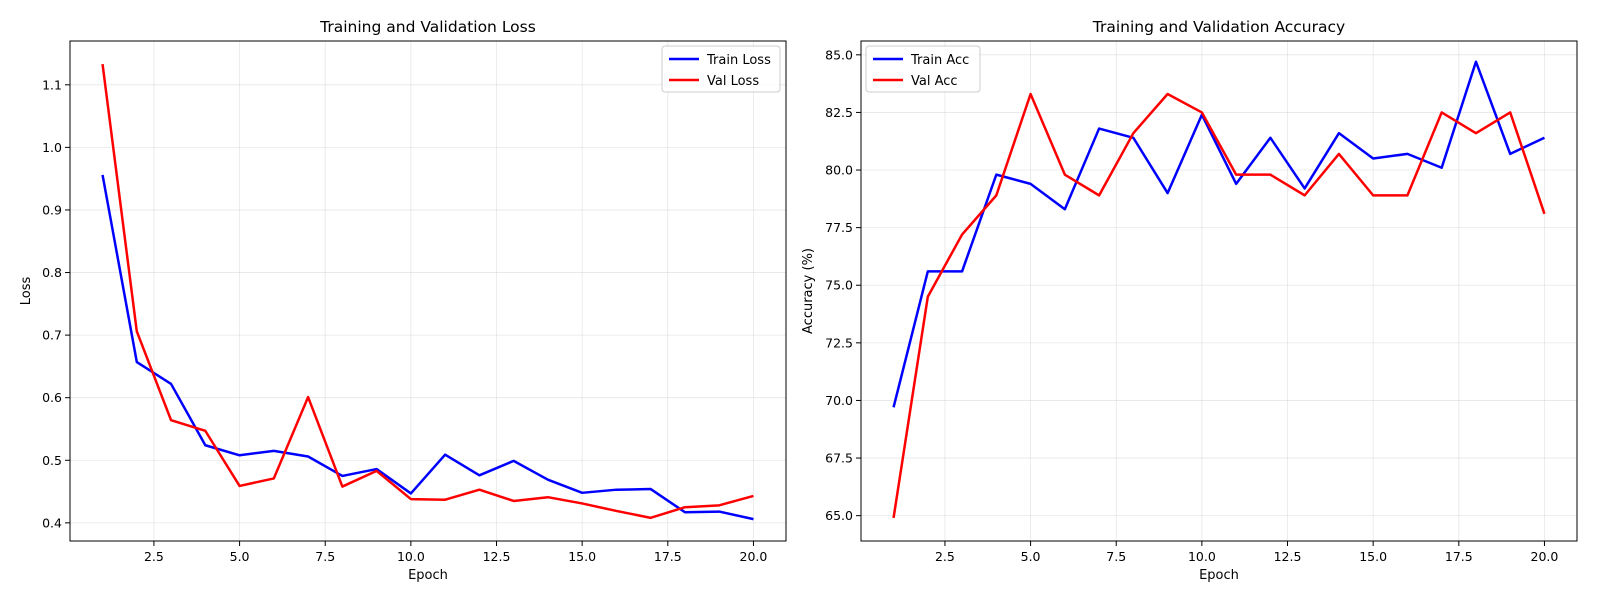 This screenshot has width=1600, height=604. Describe the element at coordinates (154, 556) in the screenshot. I see `loss-x-tick-label: 2.5` at that location.